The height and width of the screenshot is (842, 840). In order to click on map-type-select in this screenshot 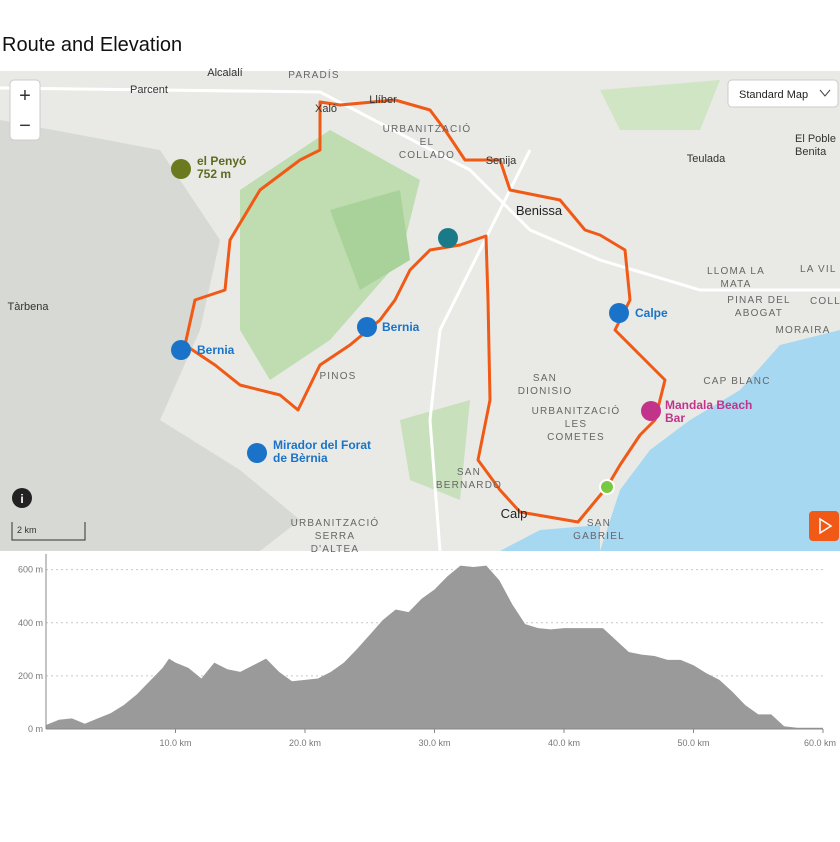, I will do `click(783, 93)`.